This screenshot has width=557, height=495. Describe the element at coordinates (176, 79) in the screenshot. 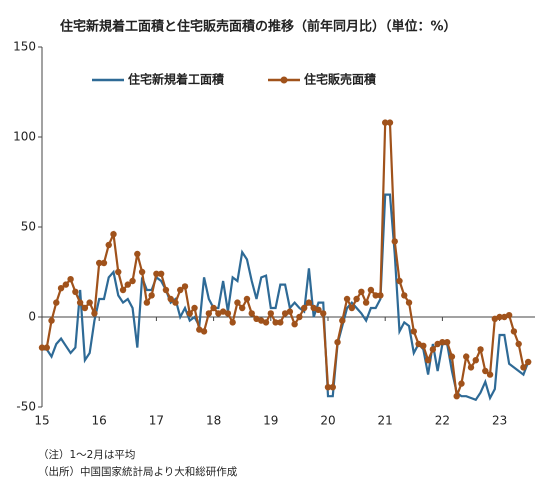

I see `legend-label: 住宅新規着工面積` at that location.